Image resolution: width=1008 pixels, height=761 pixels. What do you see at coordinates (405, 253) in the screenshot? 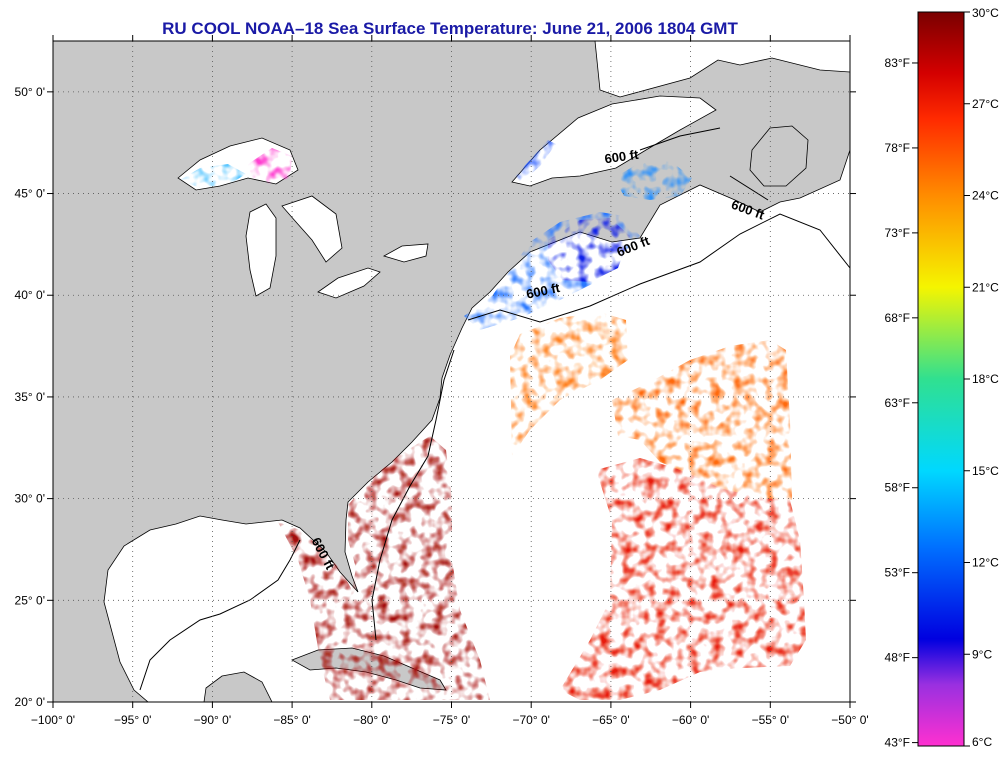
I see `lake-ontario` at bounding box center [405, 253].